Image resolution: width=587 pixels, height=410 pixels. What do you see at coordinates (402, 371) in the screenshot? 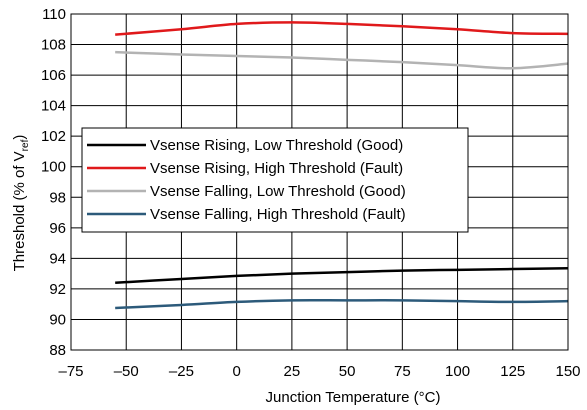
I see `x-tick-label: 75` at bounding box center [402, 371].